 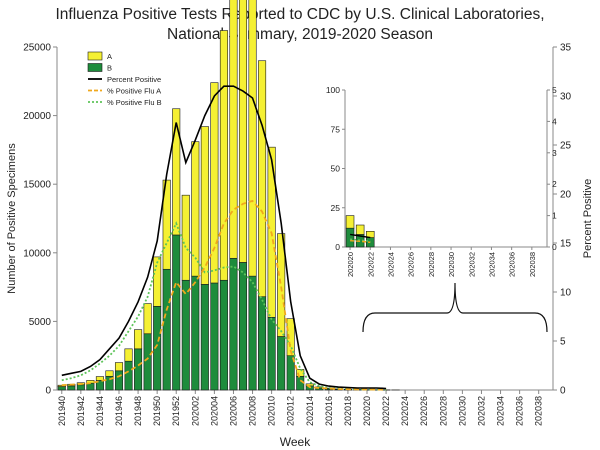 What do you see at coordinates (214, 411) in the screenshot?
I see `x-tick-label: 202004` at bounding box center [214, 411].